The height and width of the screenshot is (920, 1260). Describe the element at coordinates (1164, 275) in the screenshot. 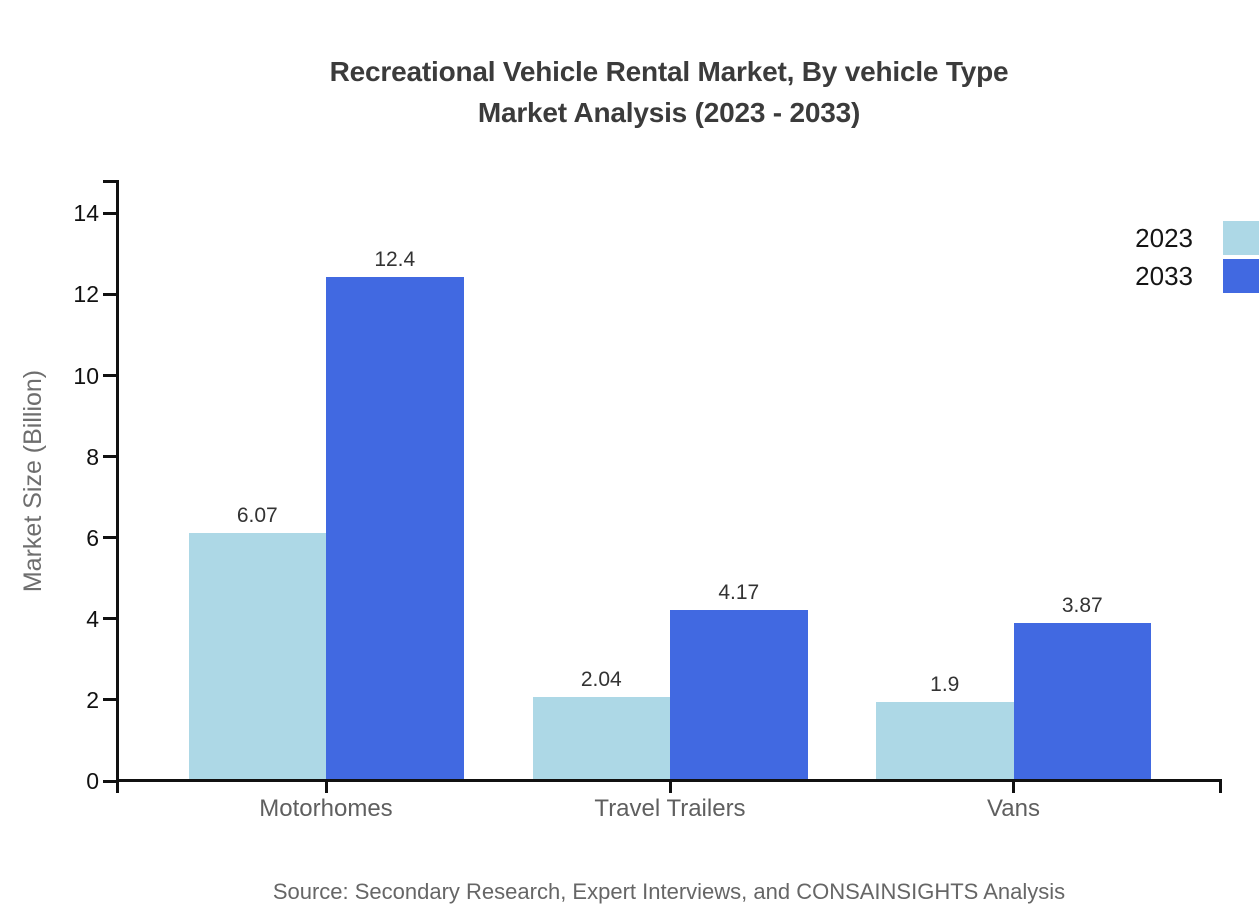

I see `legend-label-2033: 2033` at that location.